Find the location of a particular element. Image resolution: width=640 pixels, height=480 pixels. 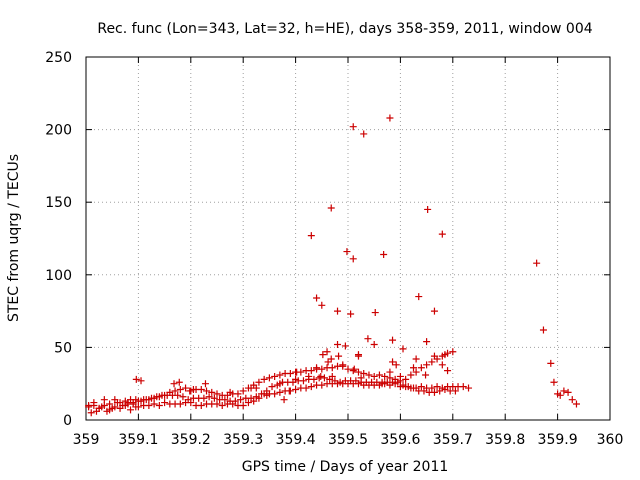

x-tick-label: 359.2 is located at coordinates (191, 440).